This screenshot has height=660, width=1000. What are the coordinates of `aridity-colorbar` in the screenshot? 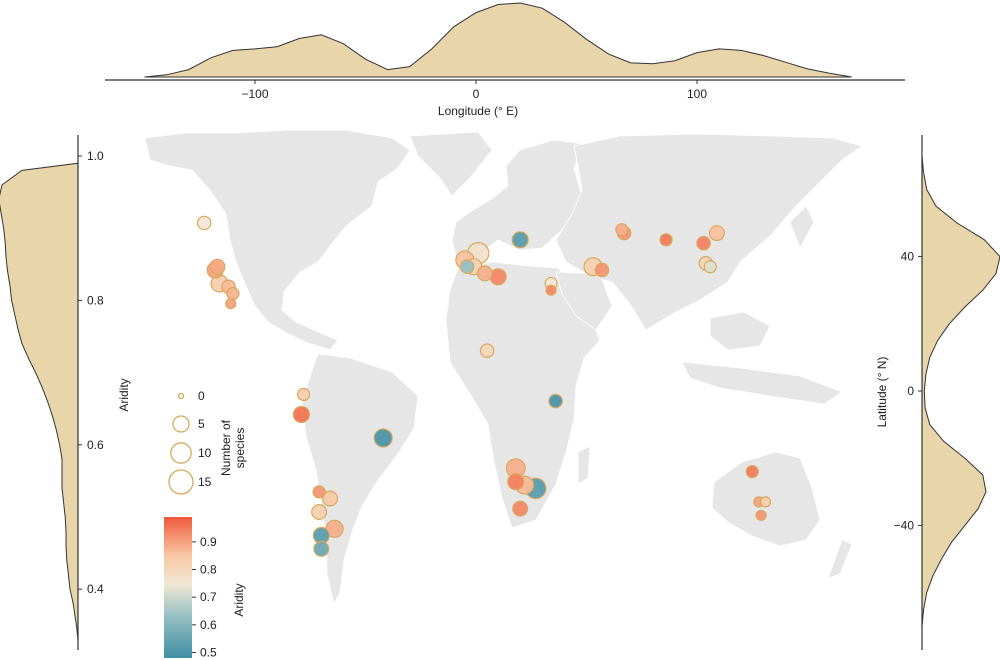 It's located at (178, 587).